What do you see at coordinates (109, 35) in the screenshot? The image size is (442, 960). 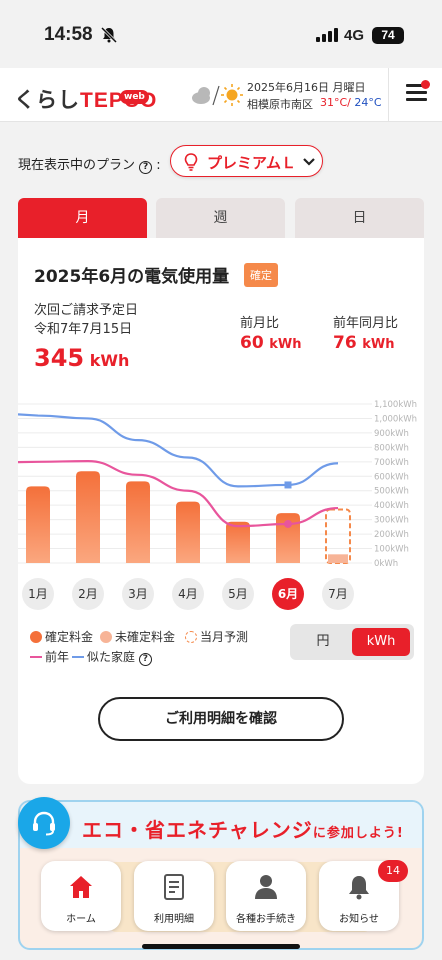 I see `bell-muted-icon` at bounding box center [109, 35].